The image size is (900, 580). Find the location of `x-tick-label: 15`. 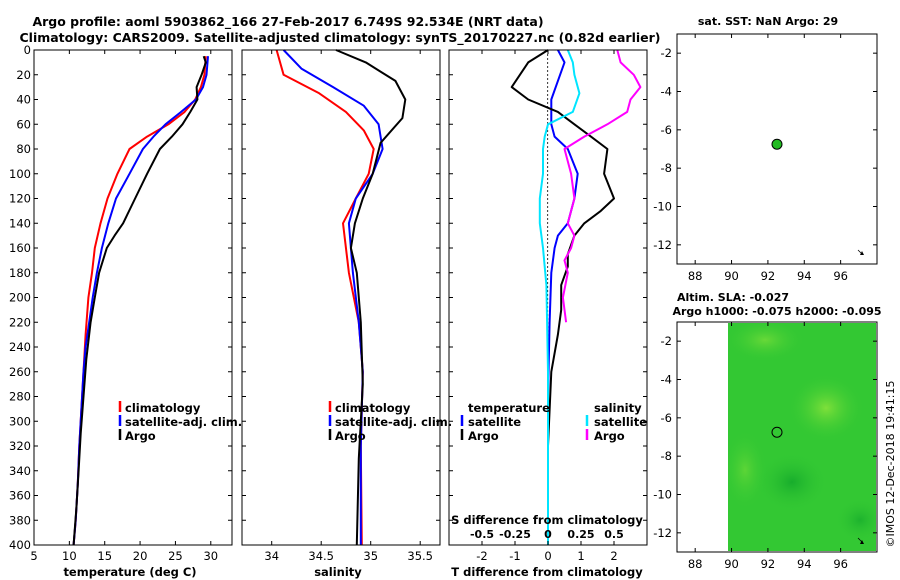

x-tick-label: 15 is located at coordinates (104, 556).